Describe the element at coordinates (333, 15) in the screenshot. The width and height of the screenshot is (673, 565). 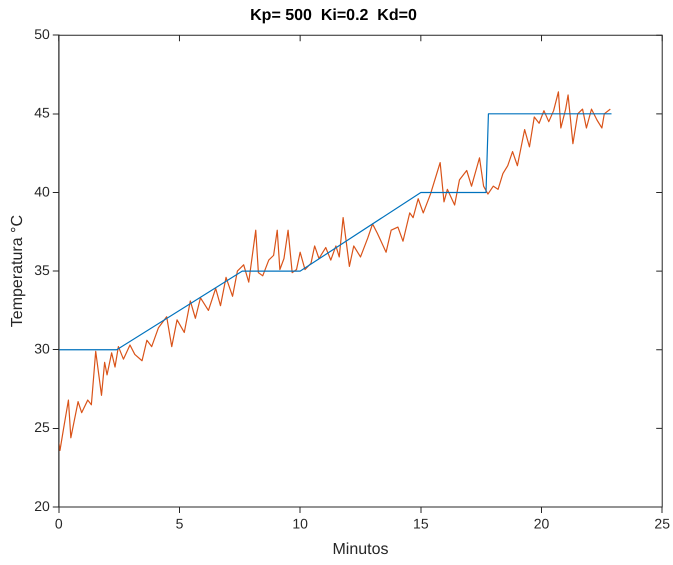
I see `chart-title: Kp= 500 Ki=0.2 Kd=0` at that location.